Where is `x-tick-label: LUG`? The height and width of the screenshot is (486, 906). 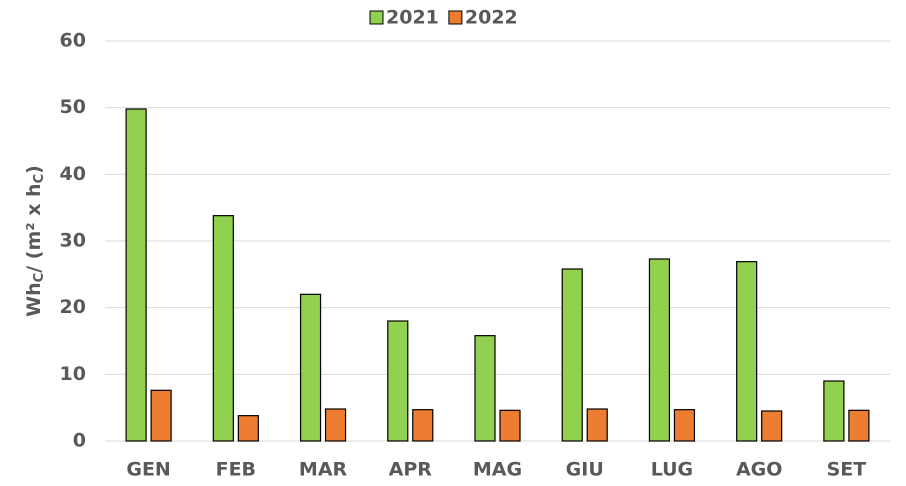 x-tick-label: LUG is located at coordinates (672, 470).